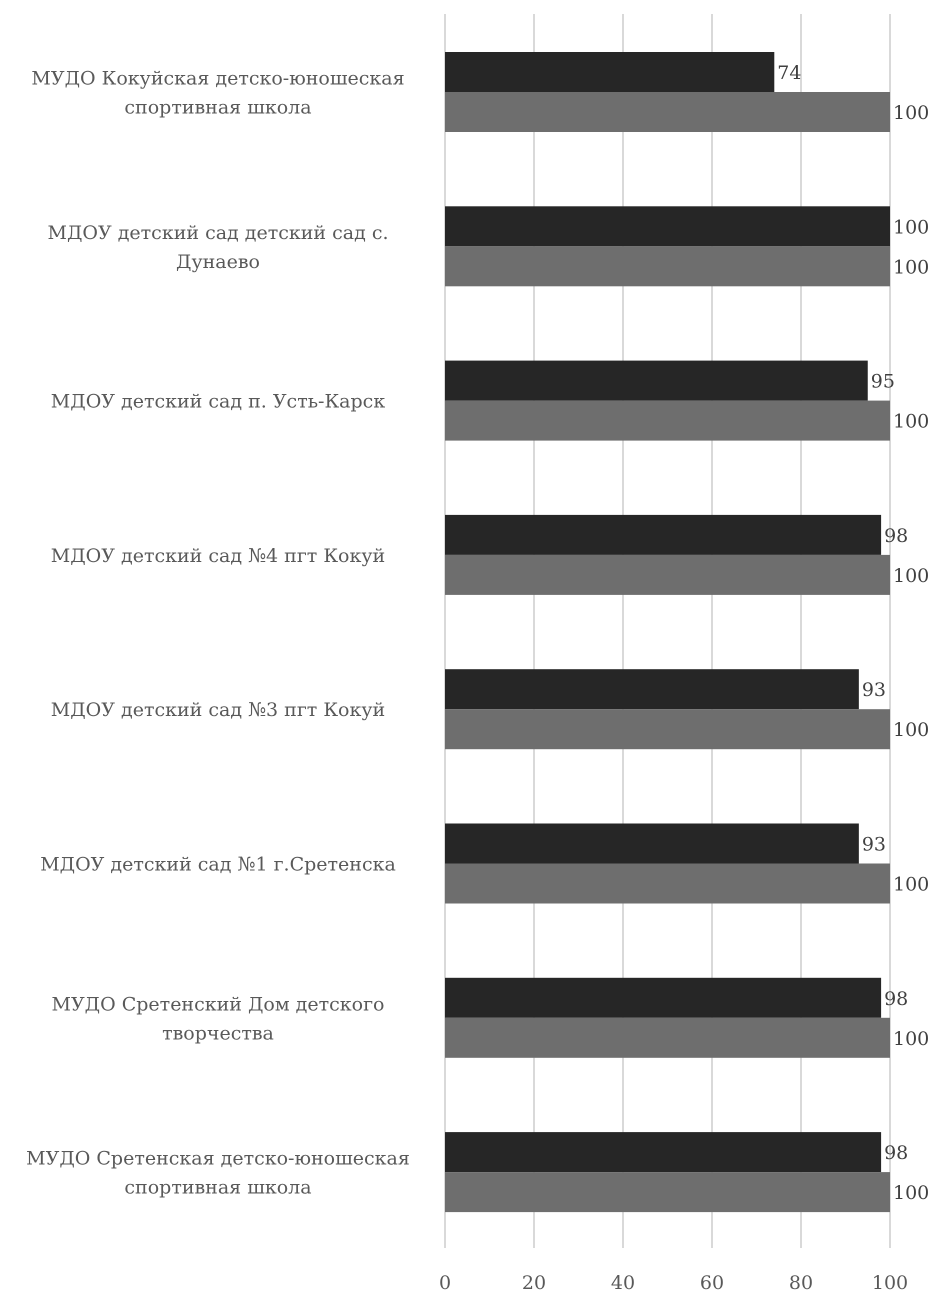 This screenshot has width=935, height=1291. Describe the element at coordinates (218, 1159) in the screenshot. I see `category-label-line: МУДО Сретенская детско-юношеская` at that location.